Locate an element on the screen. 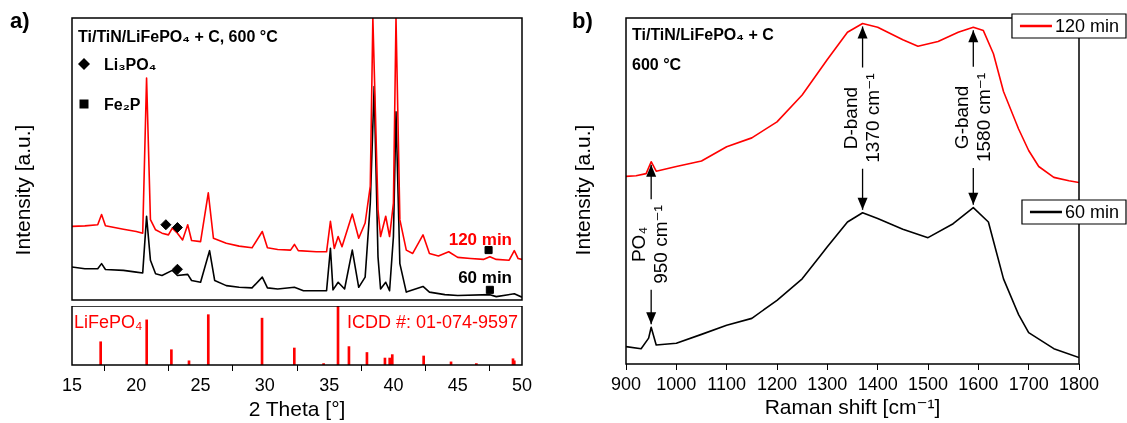  x-tick-label: 1300 is located at coordinates (827, 383).